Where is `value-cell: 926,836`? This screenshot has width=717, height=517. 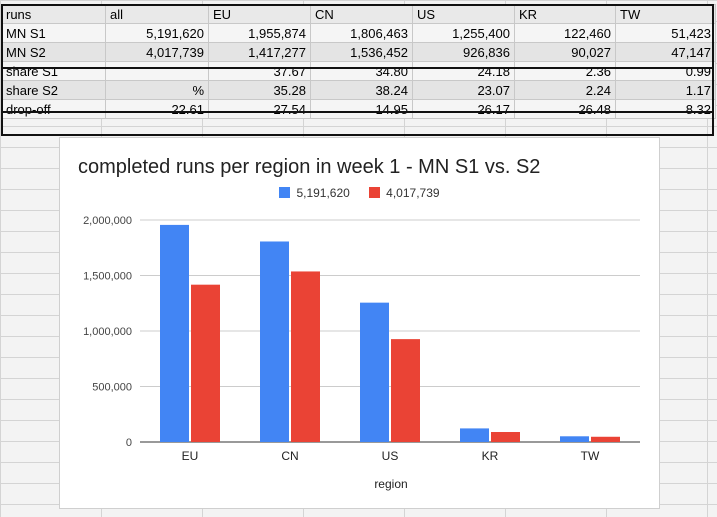
value-cell: 926,836 is located at coordinates (463, 52).